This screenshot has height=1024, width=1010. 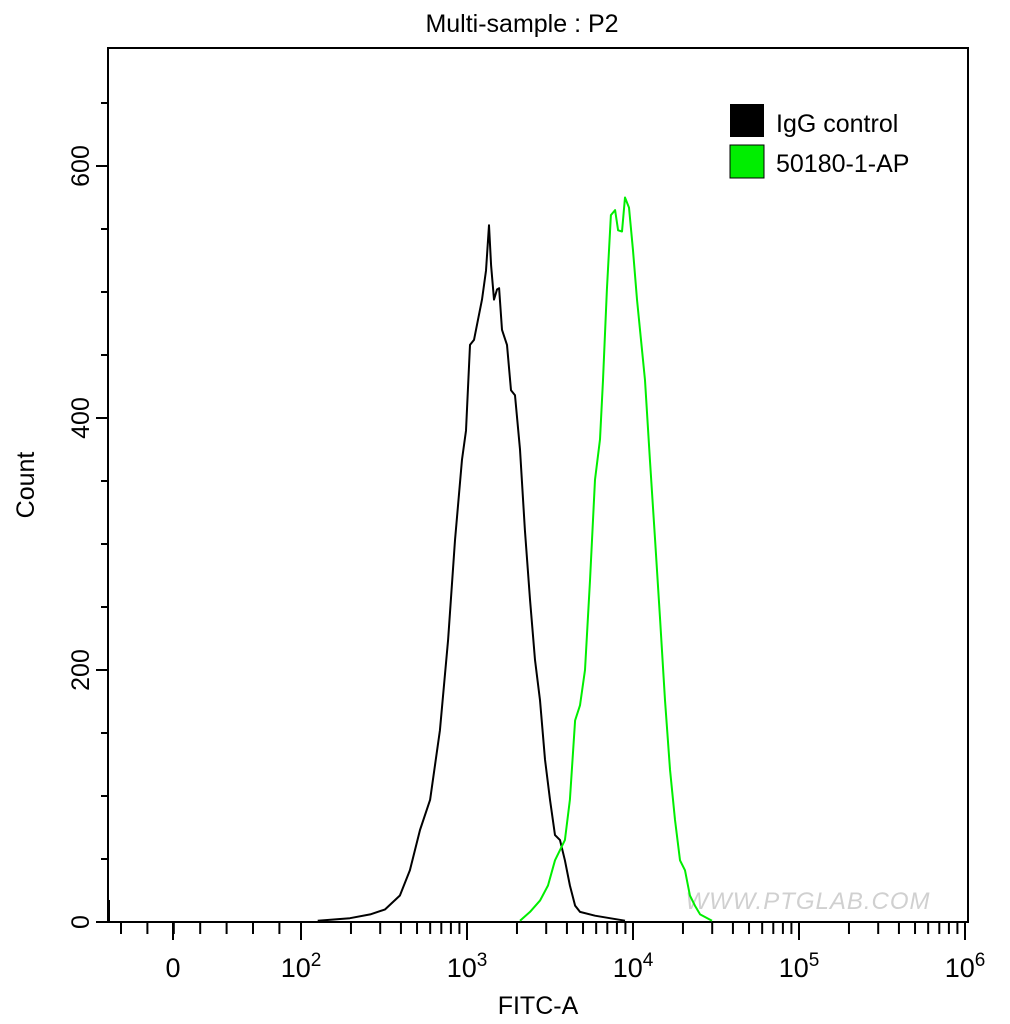 I want to click on series-50180-1-ap, so click(x=616, y=559).